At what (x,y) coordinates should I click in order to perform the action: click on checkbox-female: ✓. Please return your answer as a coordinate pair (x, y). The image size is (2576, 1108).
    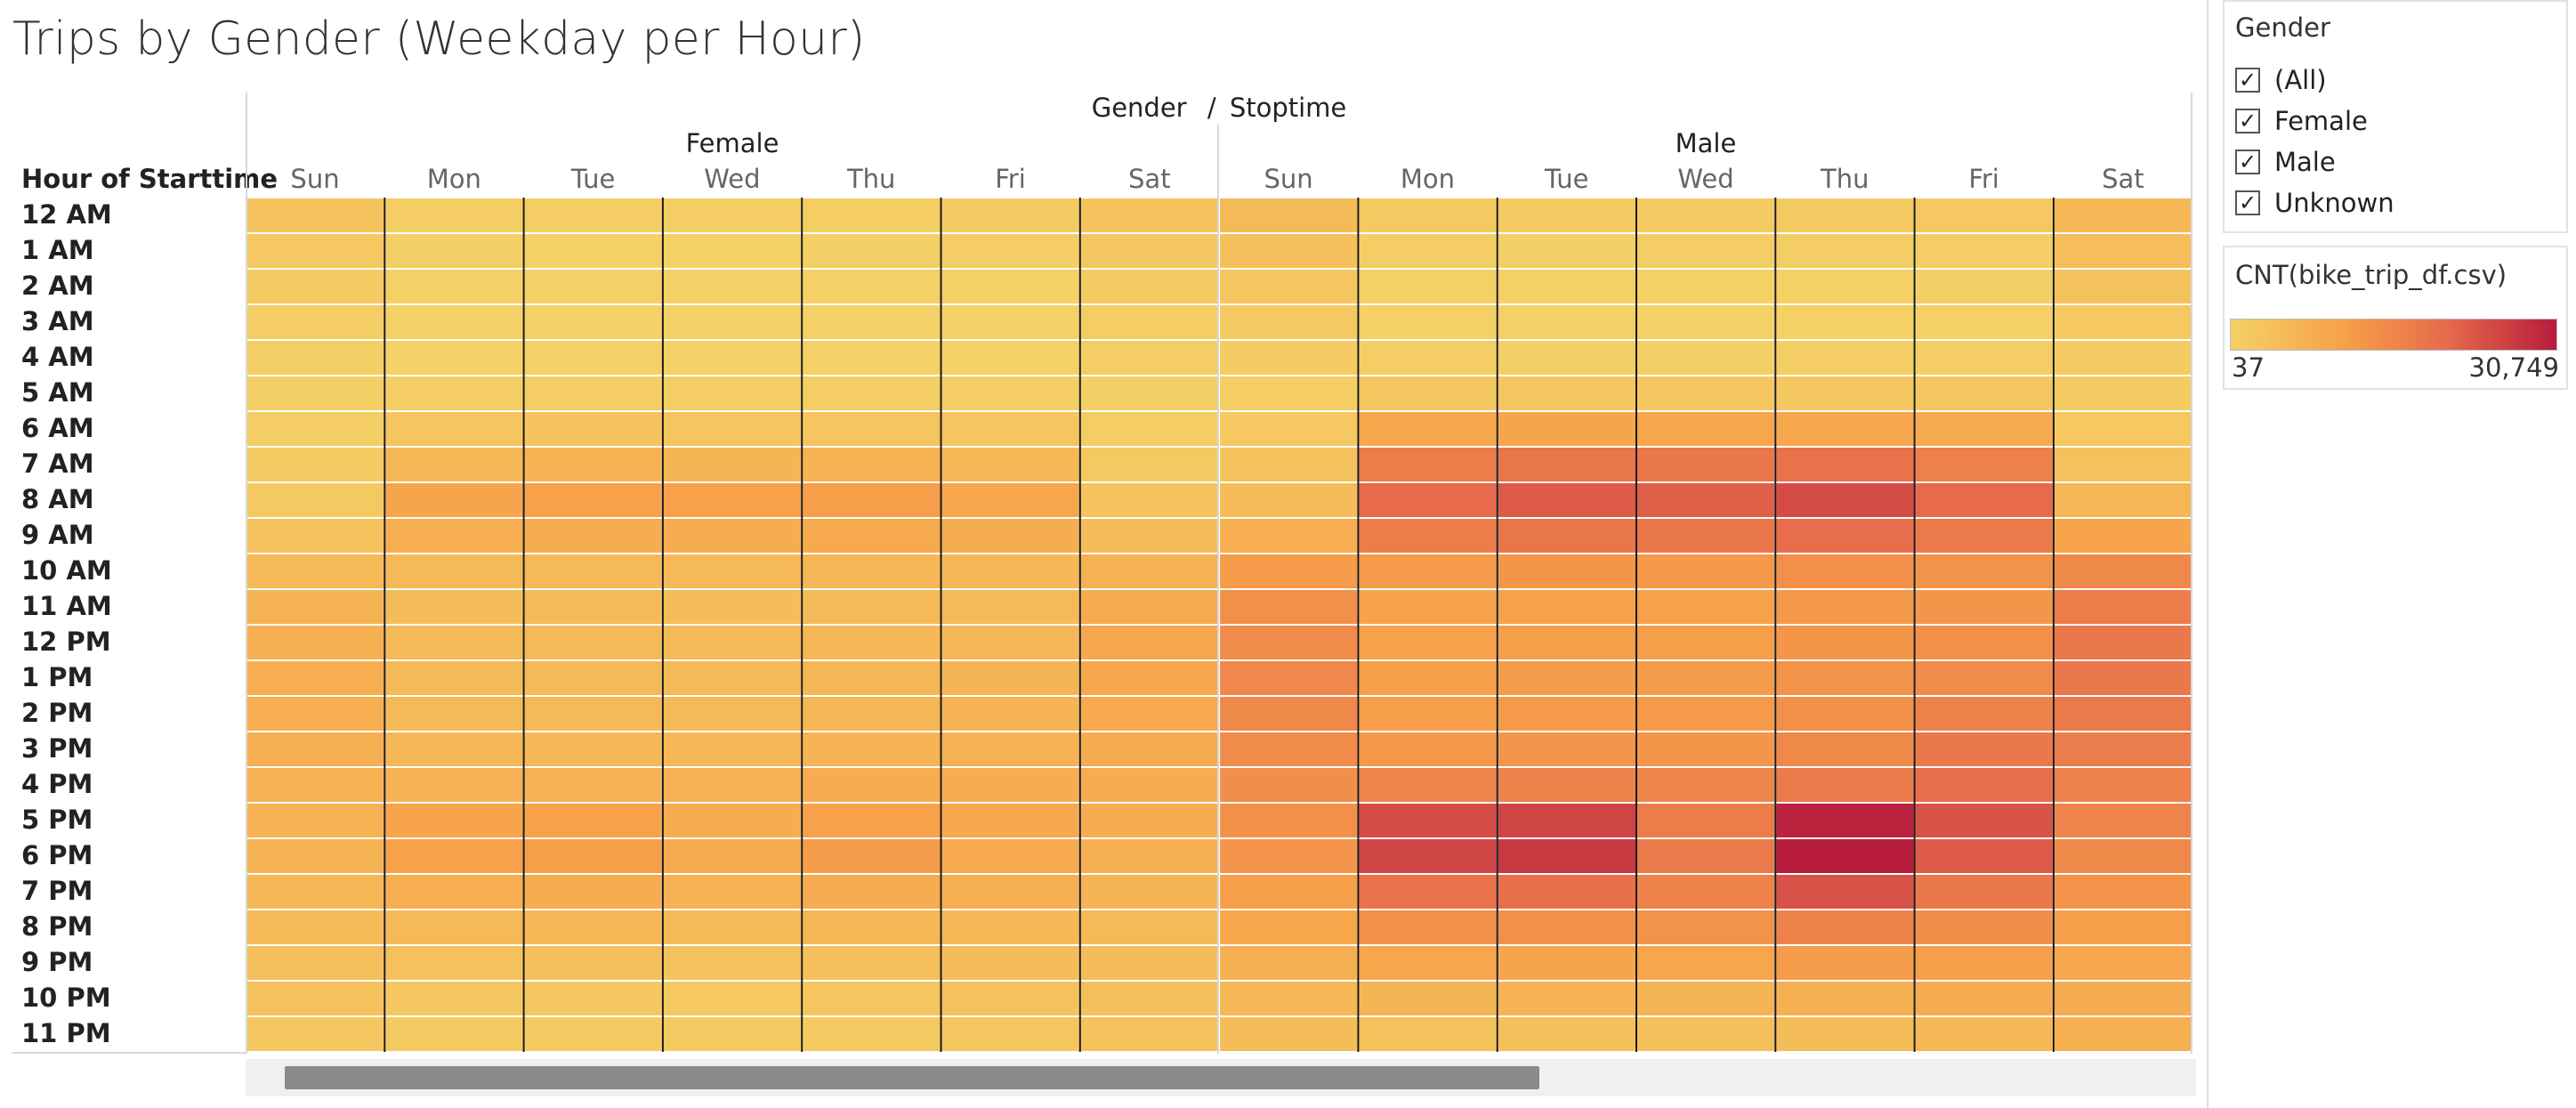
    Looking at the image, I should click on (2247, 121).